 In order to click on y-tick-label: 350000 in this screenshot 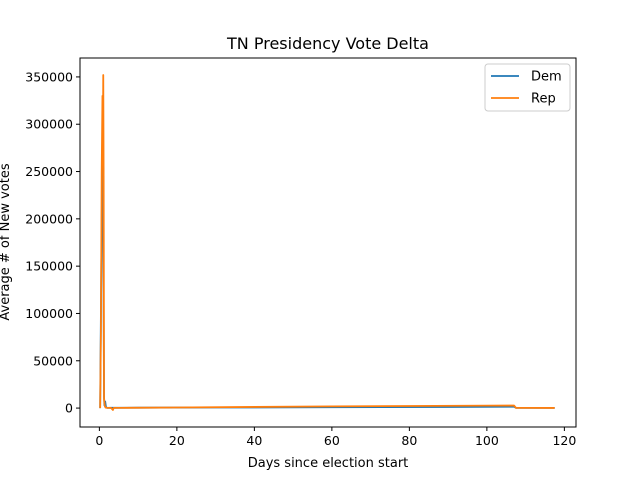, I will do `click(49, 76)`.